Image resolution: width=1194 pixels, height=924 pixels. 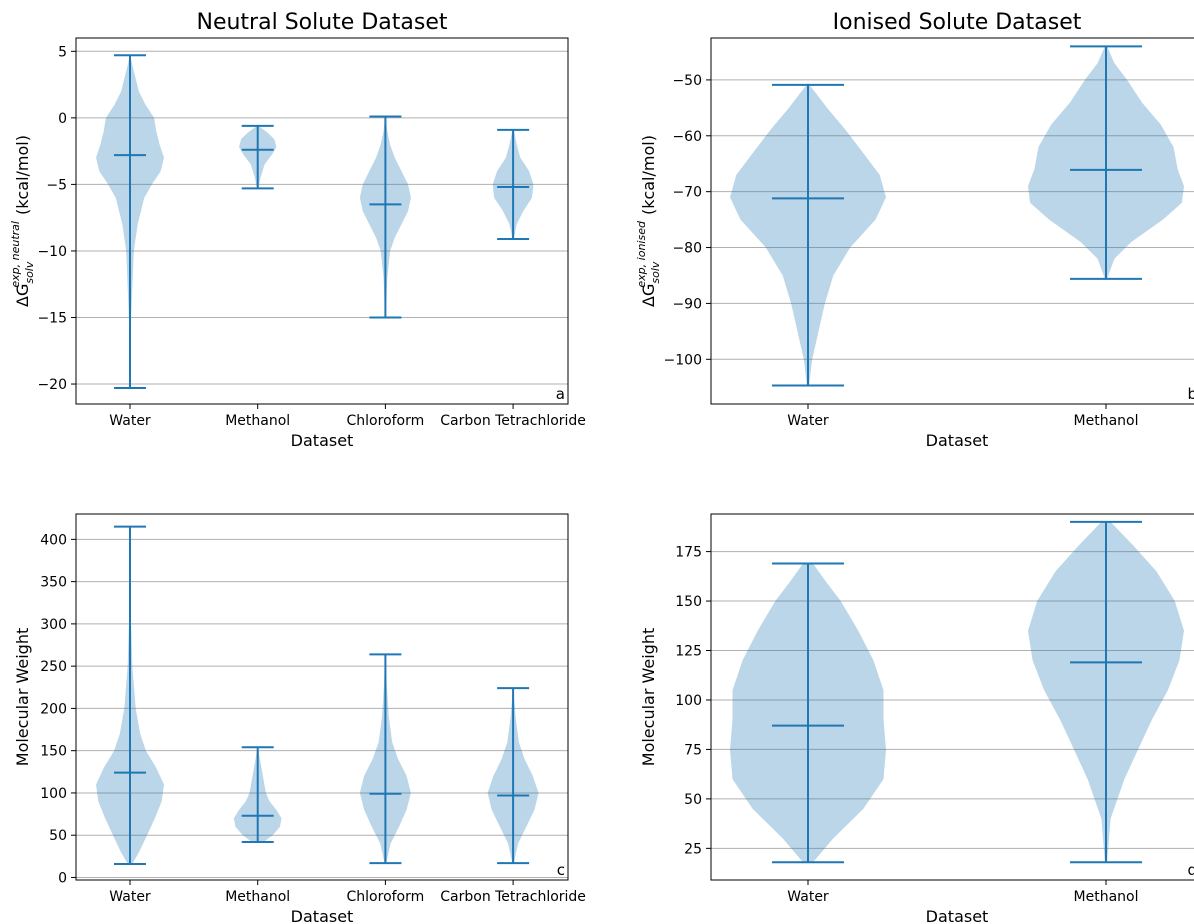 What do you see at coordinates (693, 750) in the screenshot?
I see `y-tick-label: 75` at bounding box center [693, 750].